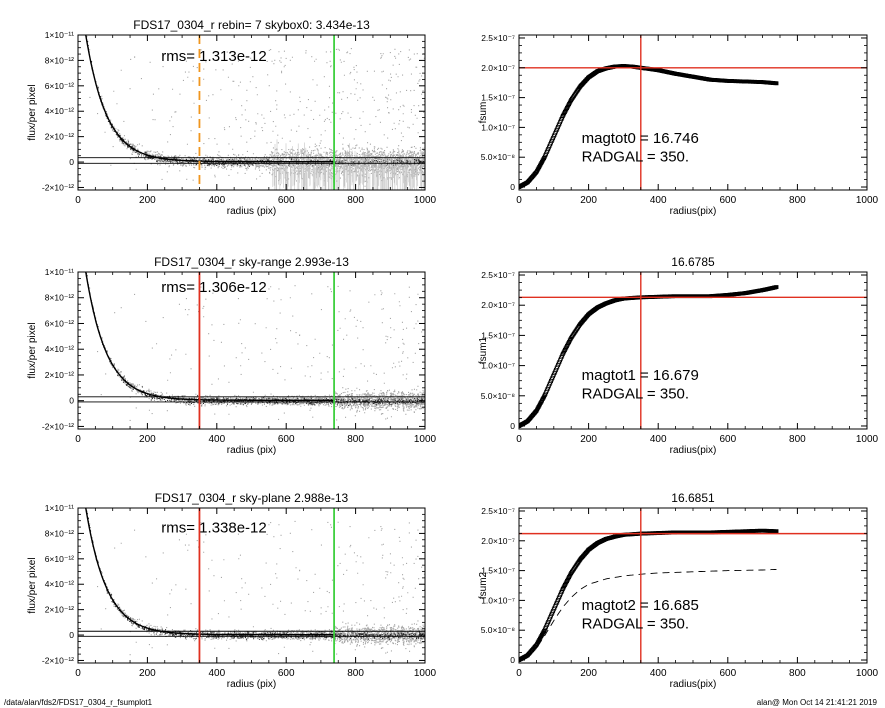 The image size is (885, 708). Describe the element at coordinates (649, 595) in the screenshot. I see `cumulative-flux-points` at that location.